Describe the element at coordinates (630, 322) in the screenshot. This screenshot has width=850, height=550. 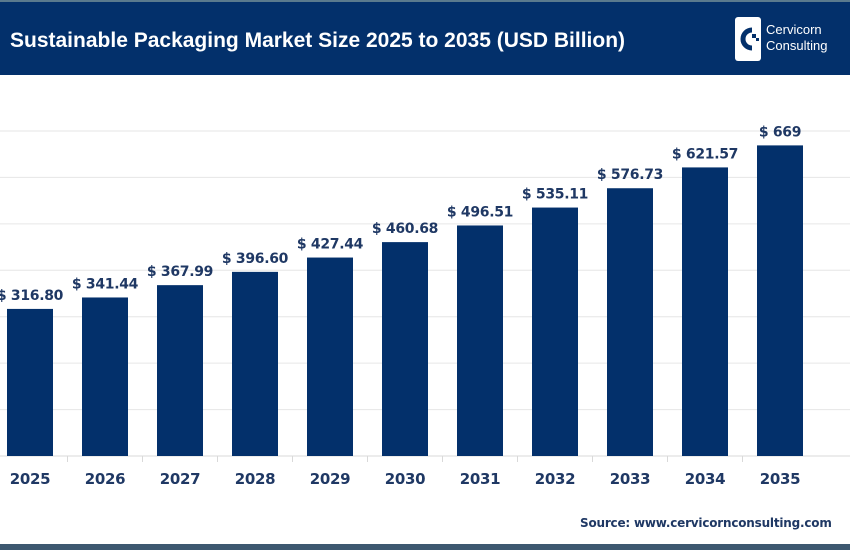
I see `bar-2033` at that location.